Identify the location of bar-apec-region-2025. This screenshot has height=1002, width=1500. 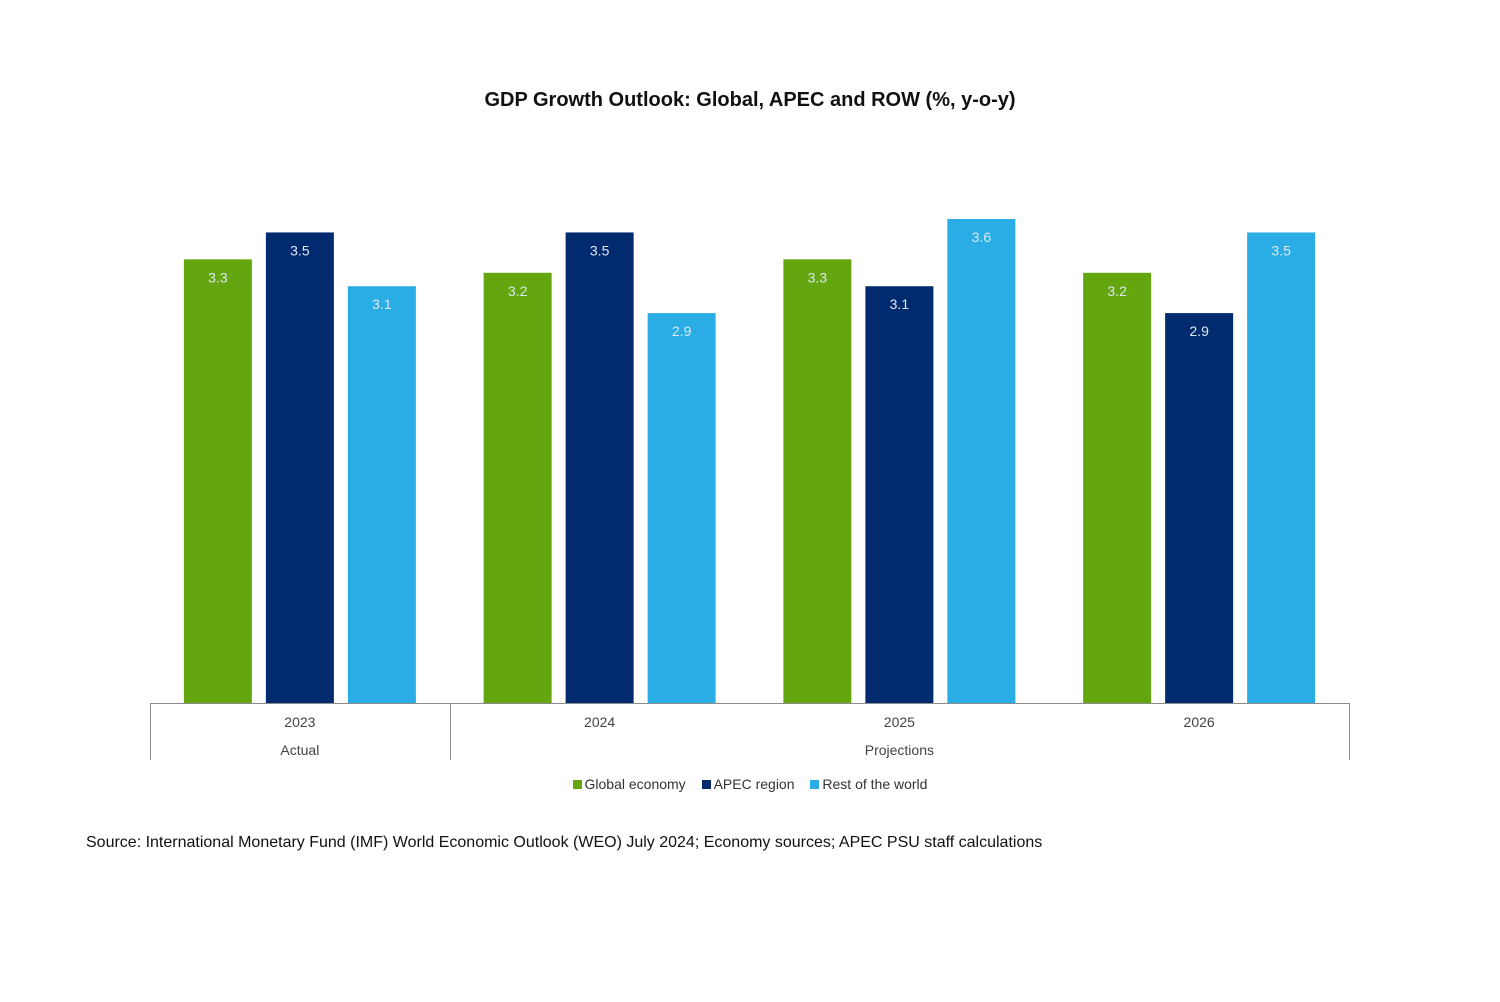
(899, 494).